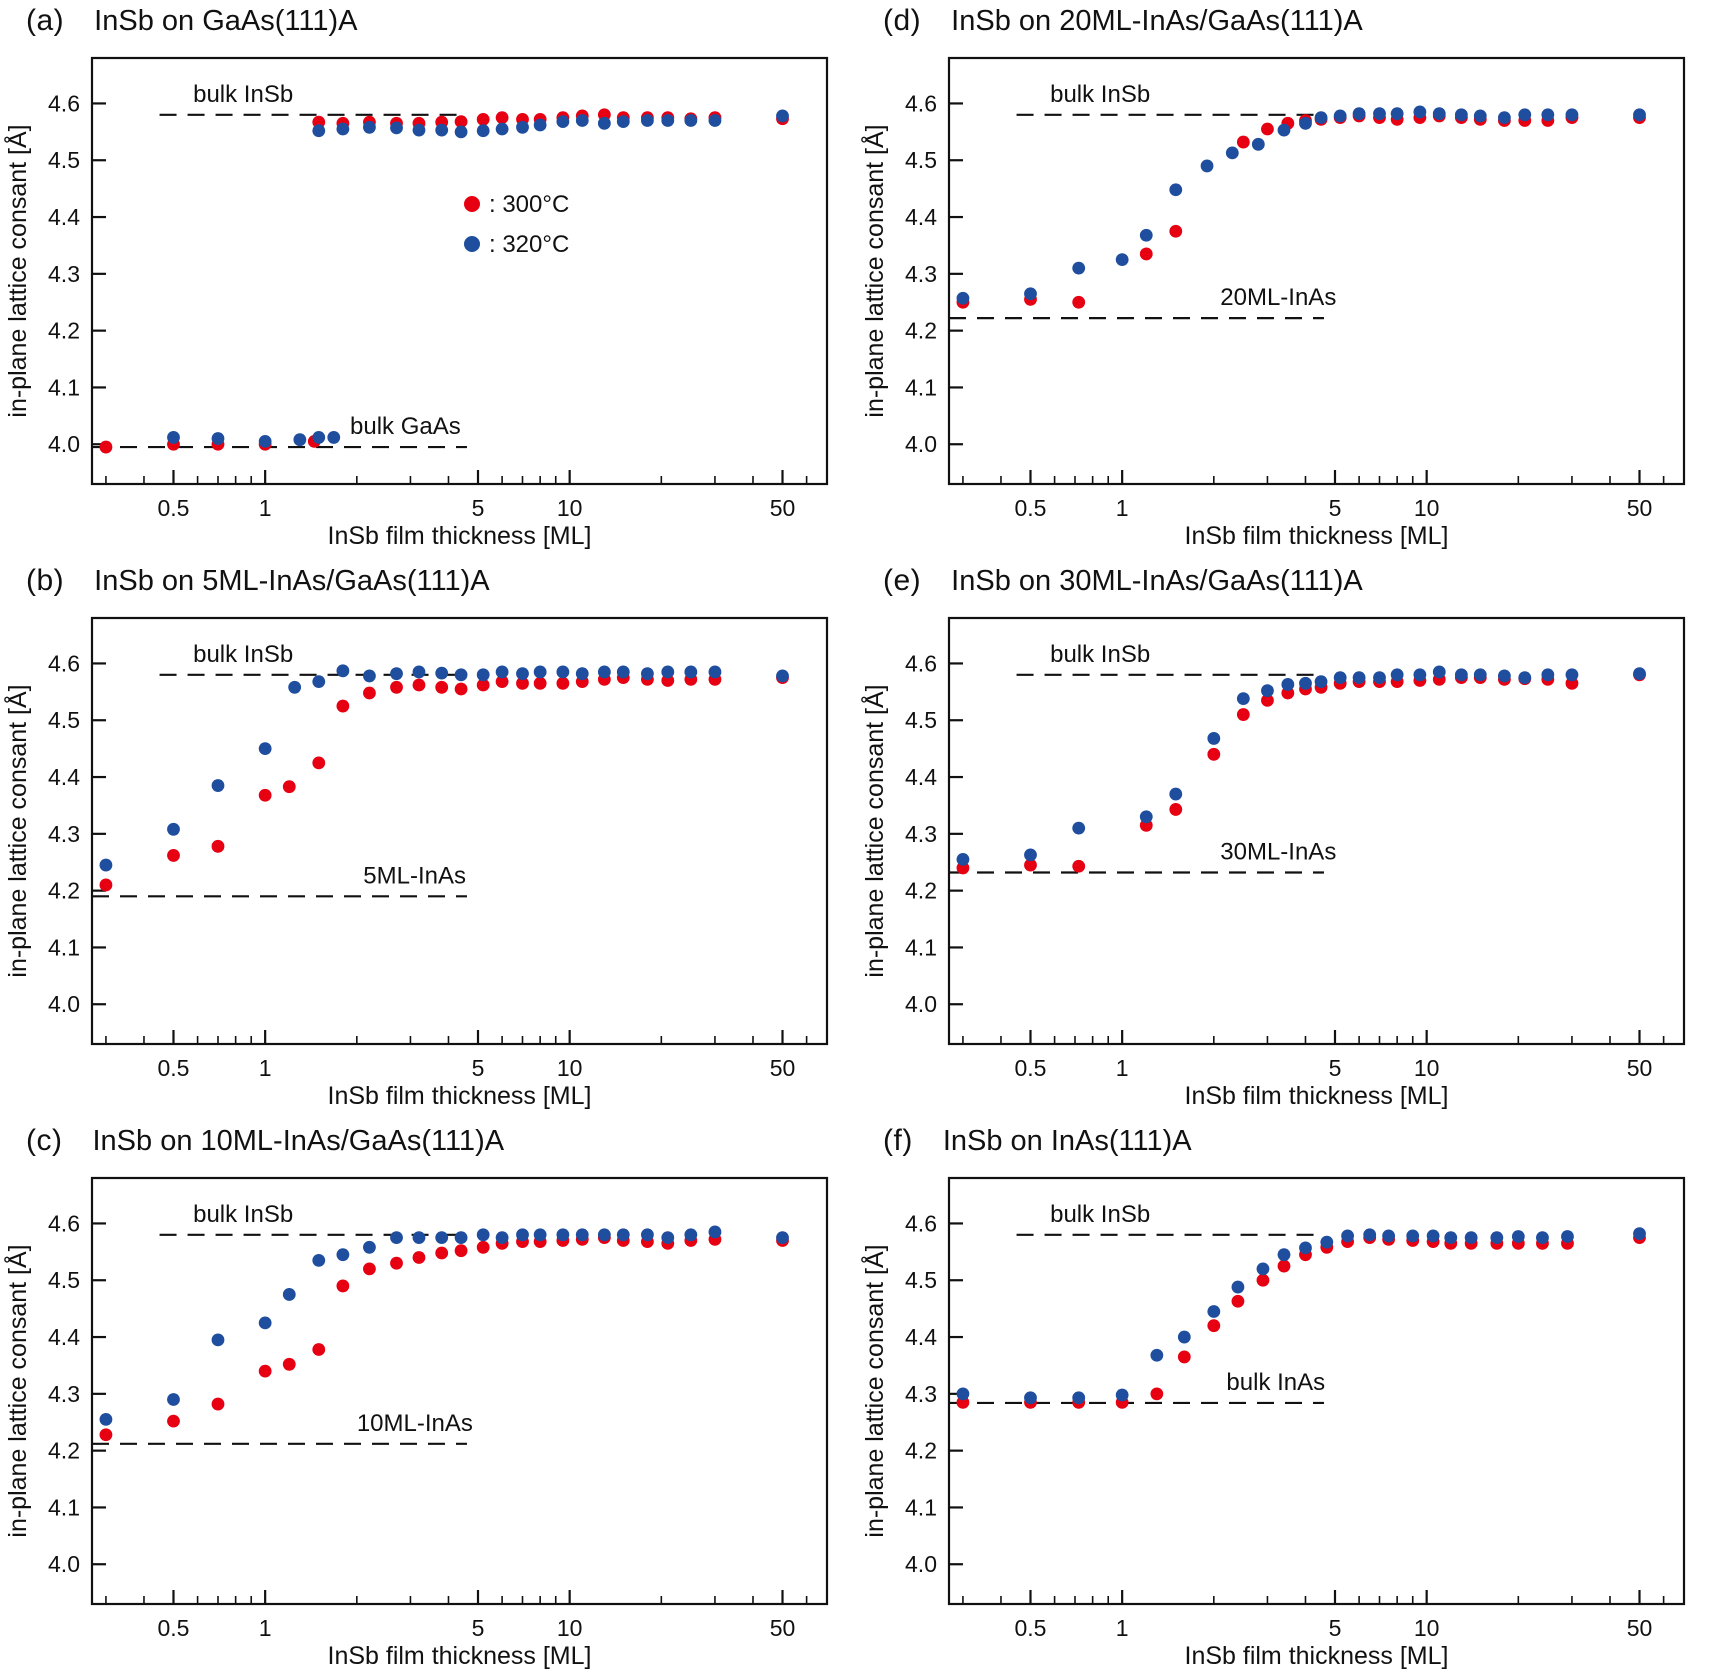 This screenshot has width=1715, height=1679. I want to click on panel-letter: (f), so click(898, 1140).